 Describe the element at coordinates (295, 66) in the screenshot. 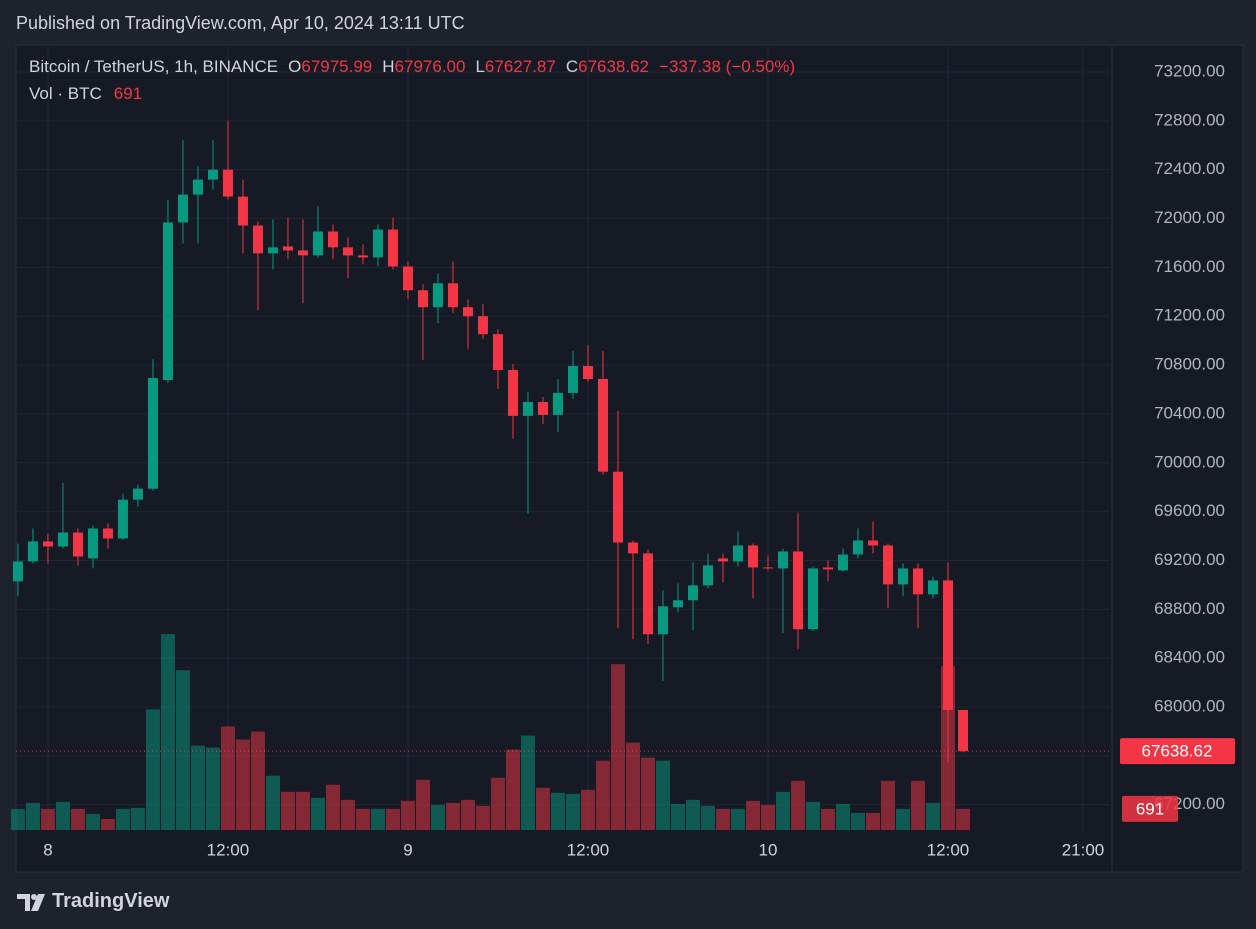

I see `ohlc-key: O` at that location.